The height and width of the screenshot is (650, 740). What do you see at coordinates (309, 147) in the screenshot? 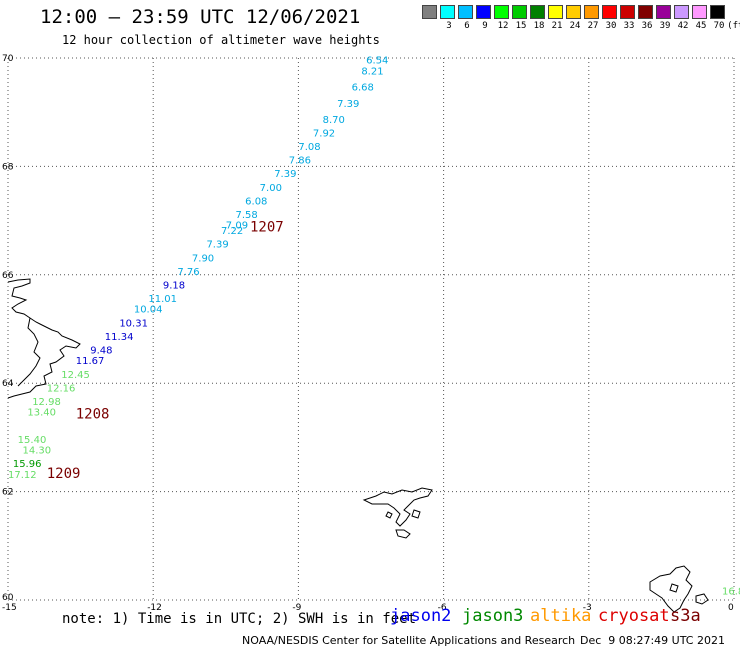
I see `wave-height-value: 7.08` at bounding box center [309, 147].